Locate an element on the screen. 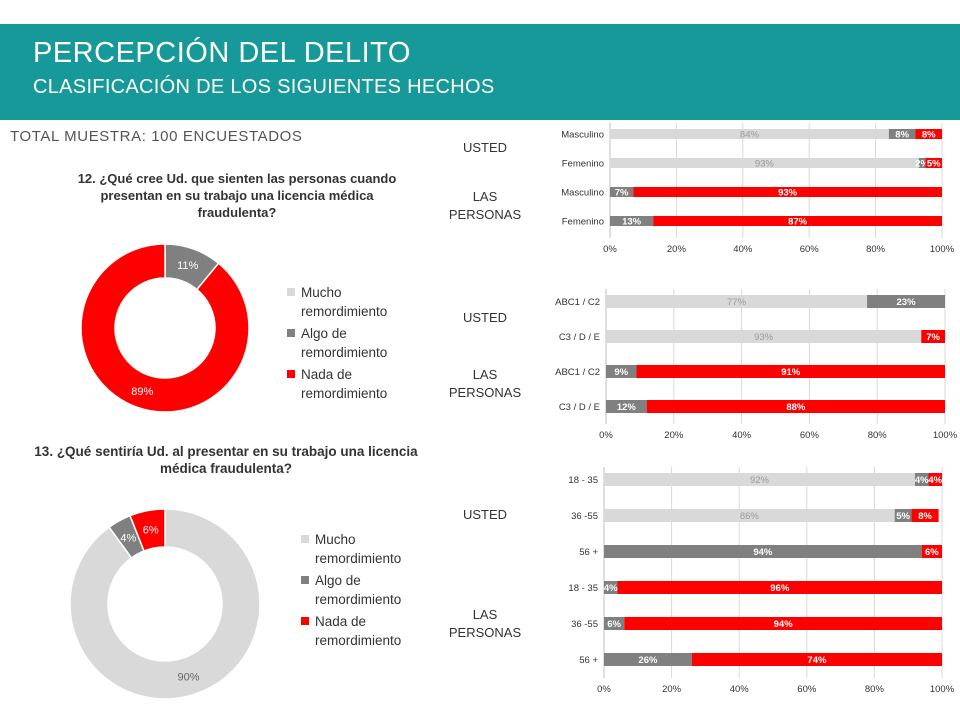  bar-data-label: 2% is located at coordinates (922, 164).